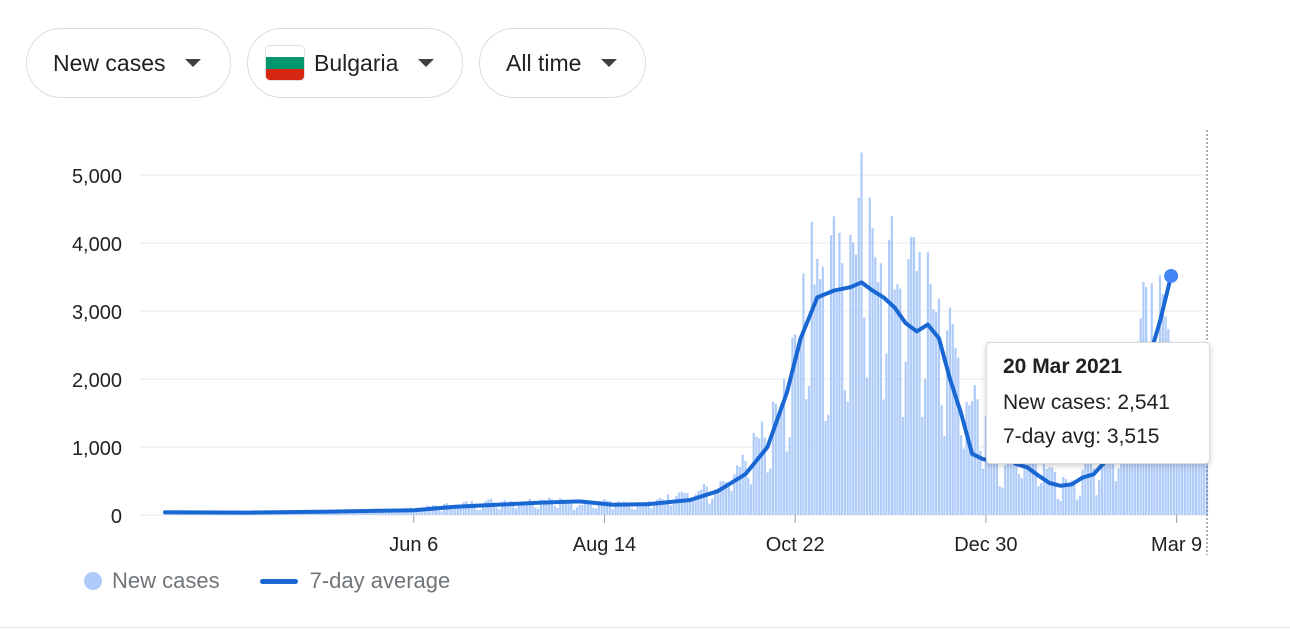 This screenshot has width=1290, height=630. I want to click on region-filter-label: Bulgaria, so click(356, 62).